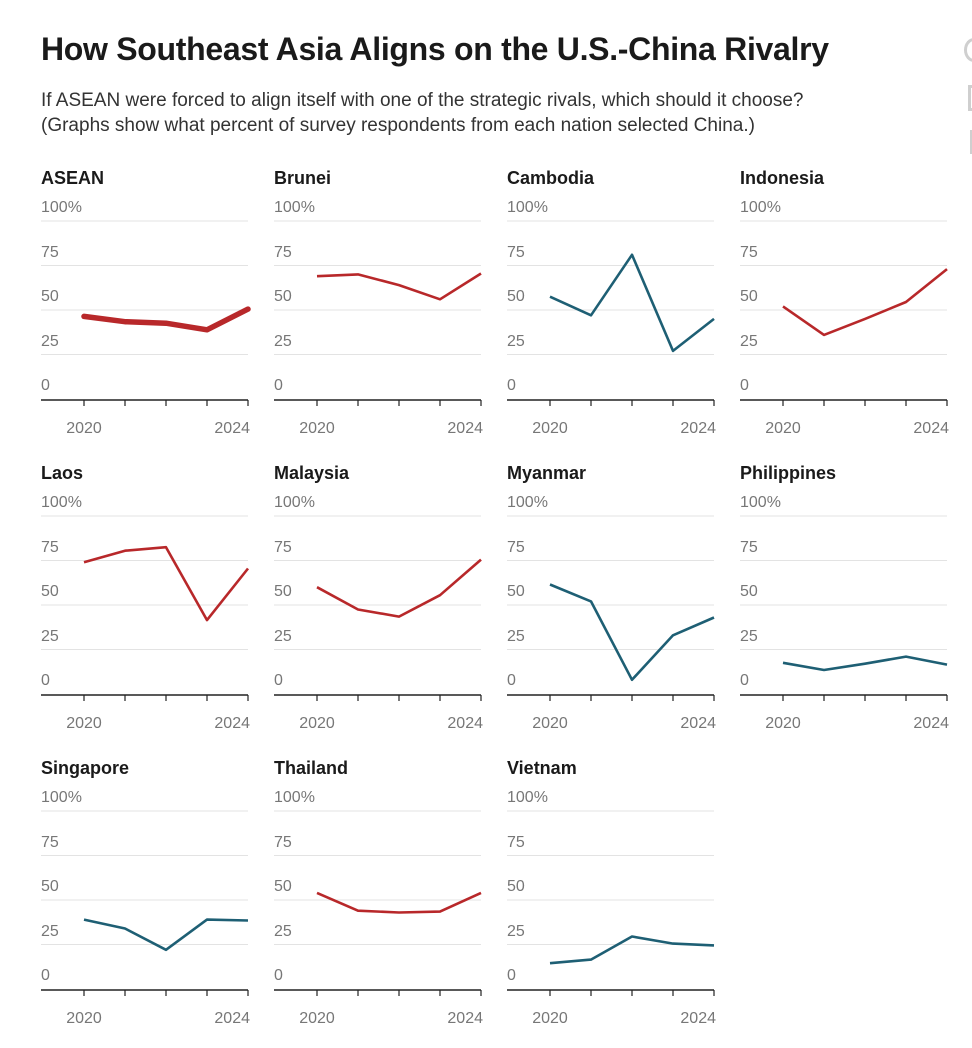  Describe the element at coordinates (378, 903) in the screenshot. I see `chart-panel: Thailand 100% 75 50 25 0 2020 2024` at that location.